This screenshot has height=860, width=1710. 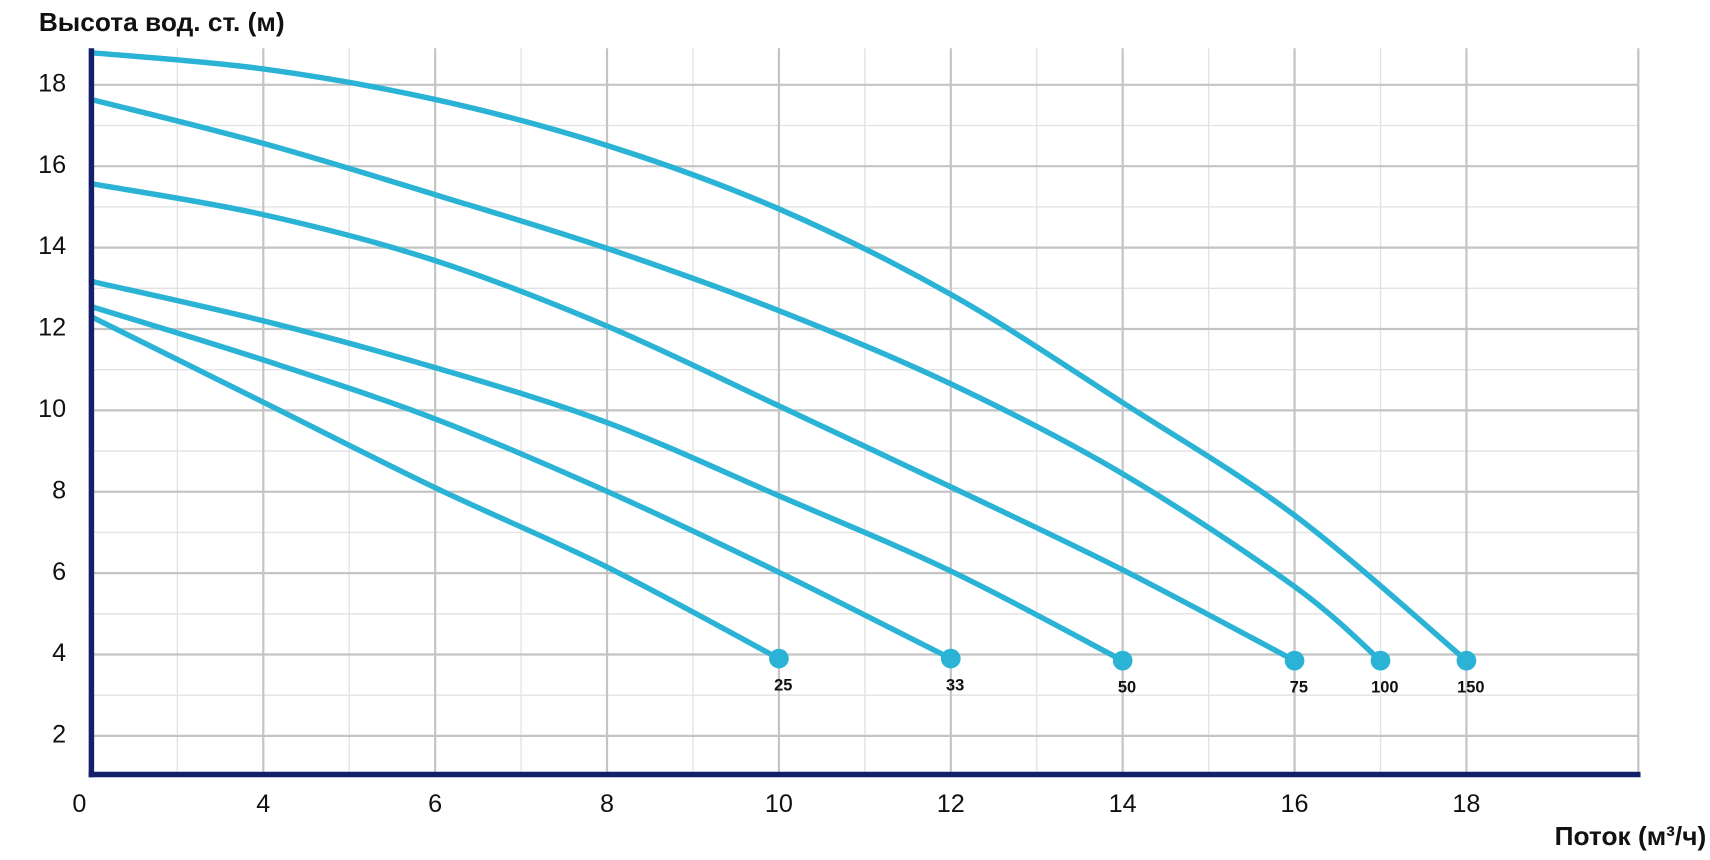 I want to click on x-tick-label: 16, so click(x=1295, y=804).